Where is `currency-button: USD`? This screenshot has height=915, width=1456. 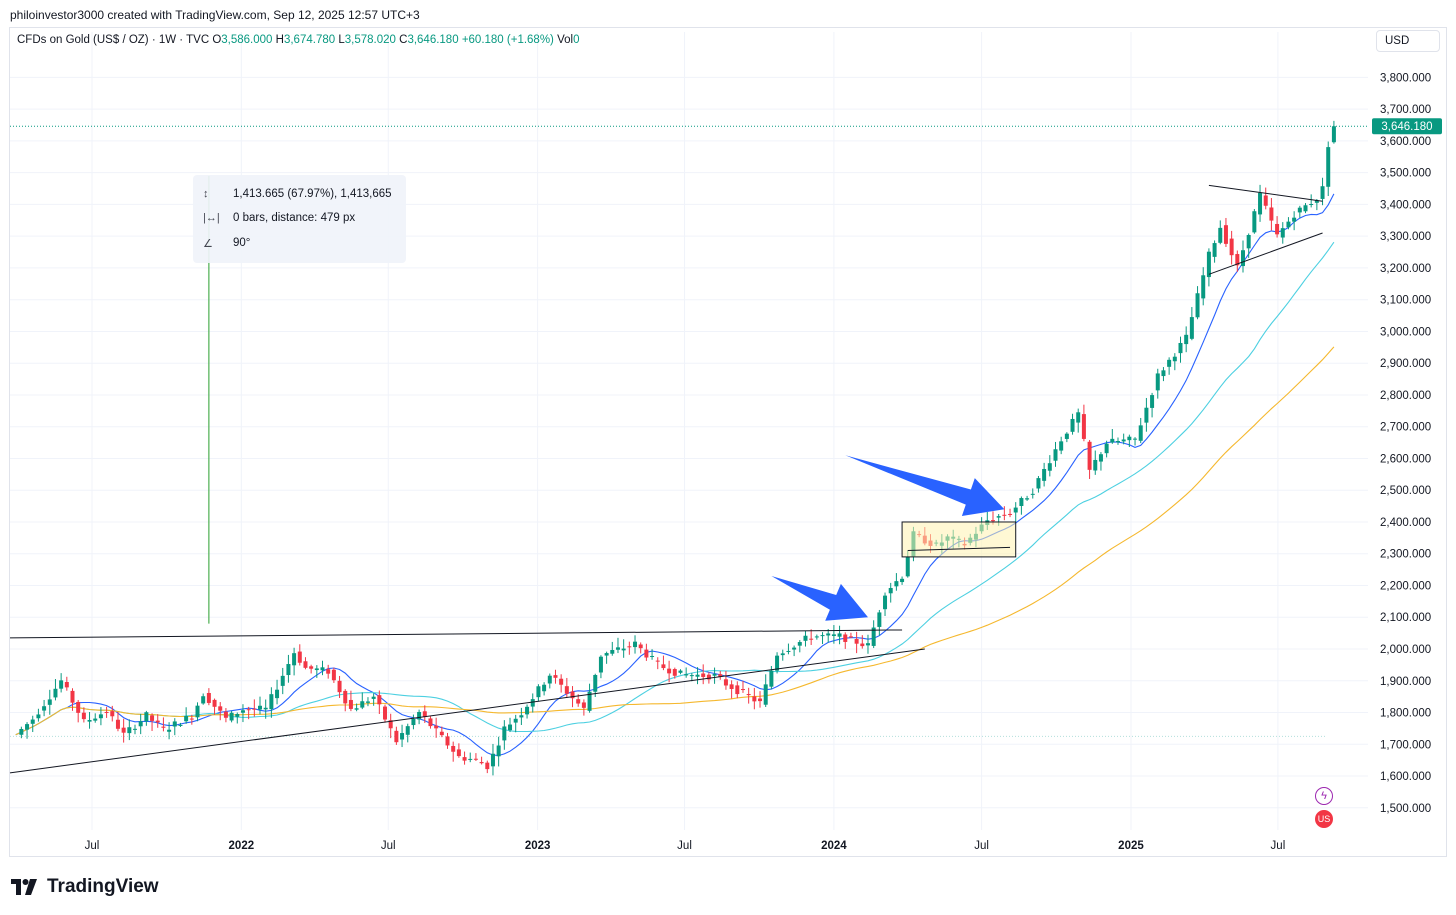 currency-button: USD is located at coordinates (1408, 41).